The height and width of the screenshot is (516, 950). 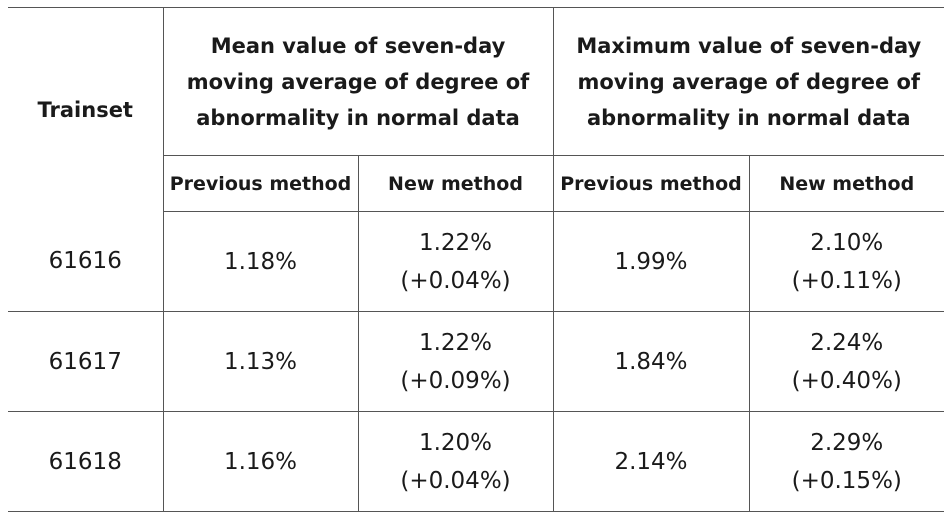 What do you see at coordinates (86, 361) in the screenshot?
I see `cell-trainset: 61617` at bounding box center [86, 361].